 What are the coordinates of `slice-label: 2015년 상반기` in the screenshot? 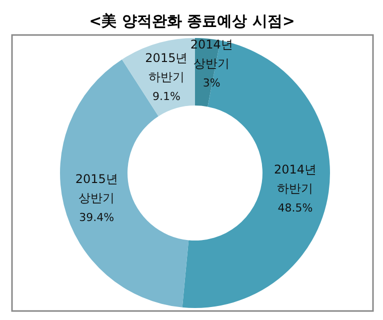 It's located at (96, 188).